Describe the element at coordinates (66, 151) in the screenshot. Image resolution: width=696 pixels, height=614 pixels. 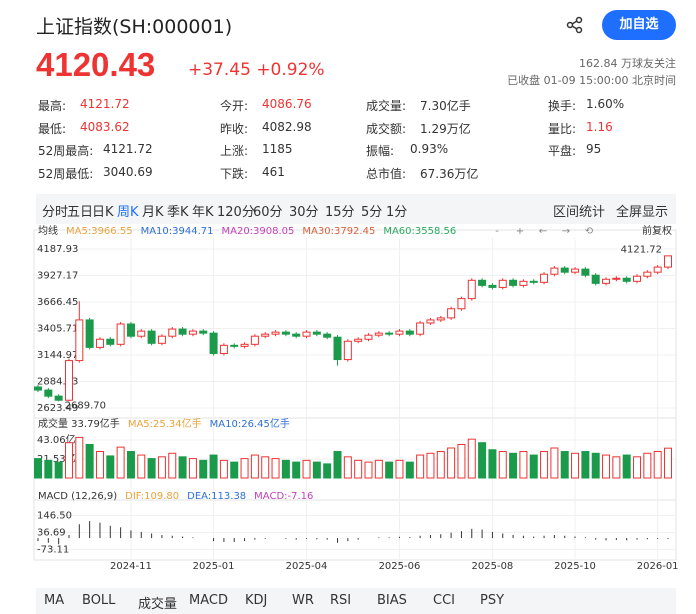
I see `stat-label: 52周最高:` at that location.